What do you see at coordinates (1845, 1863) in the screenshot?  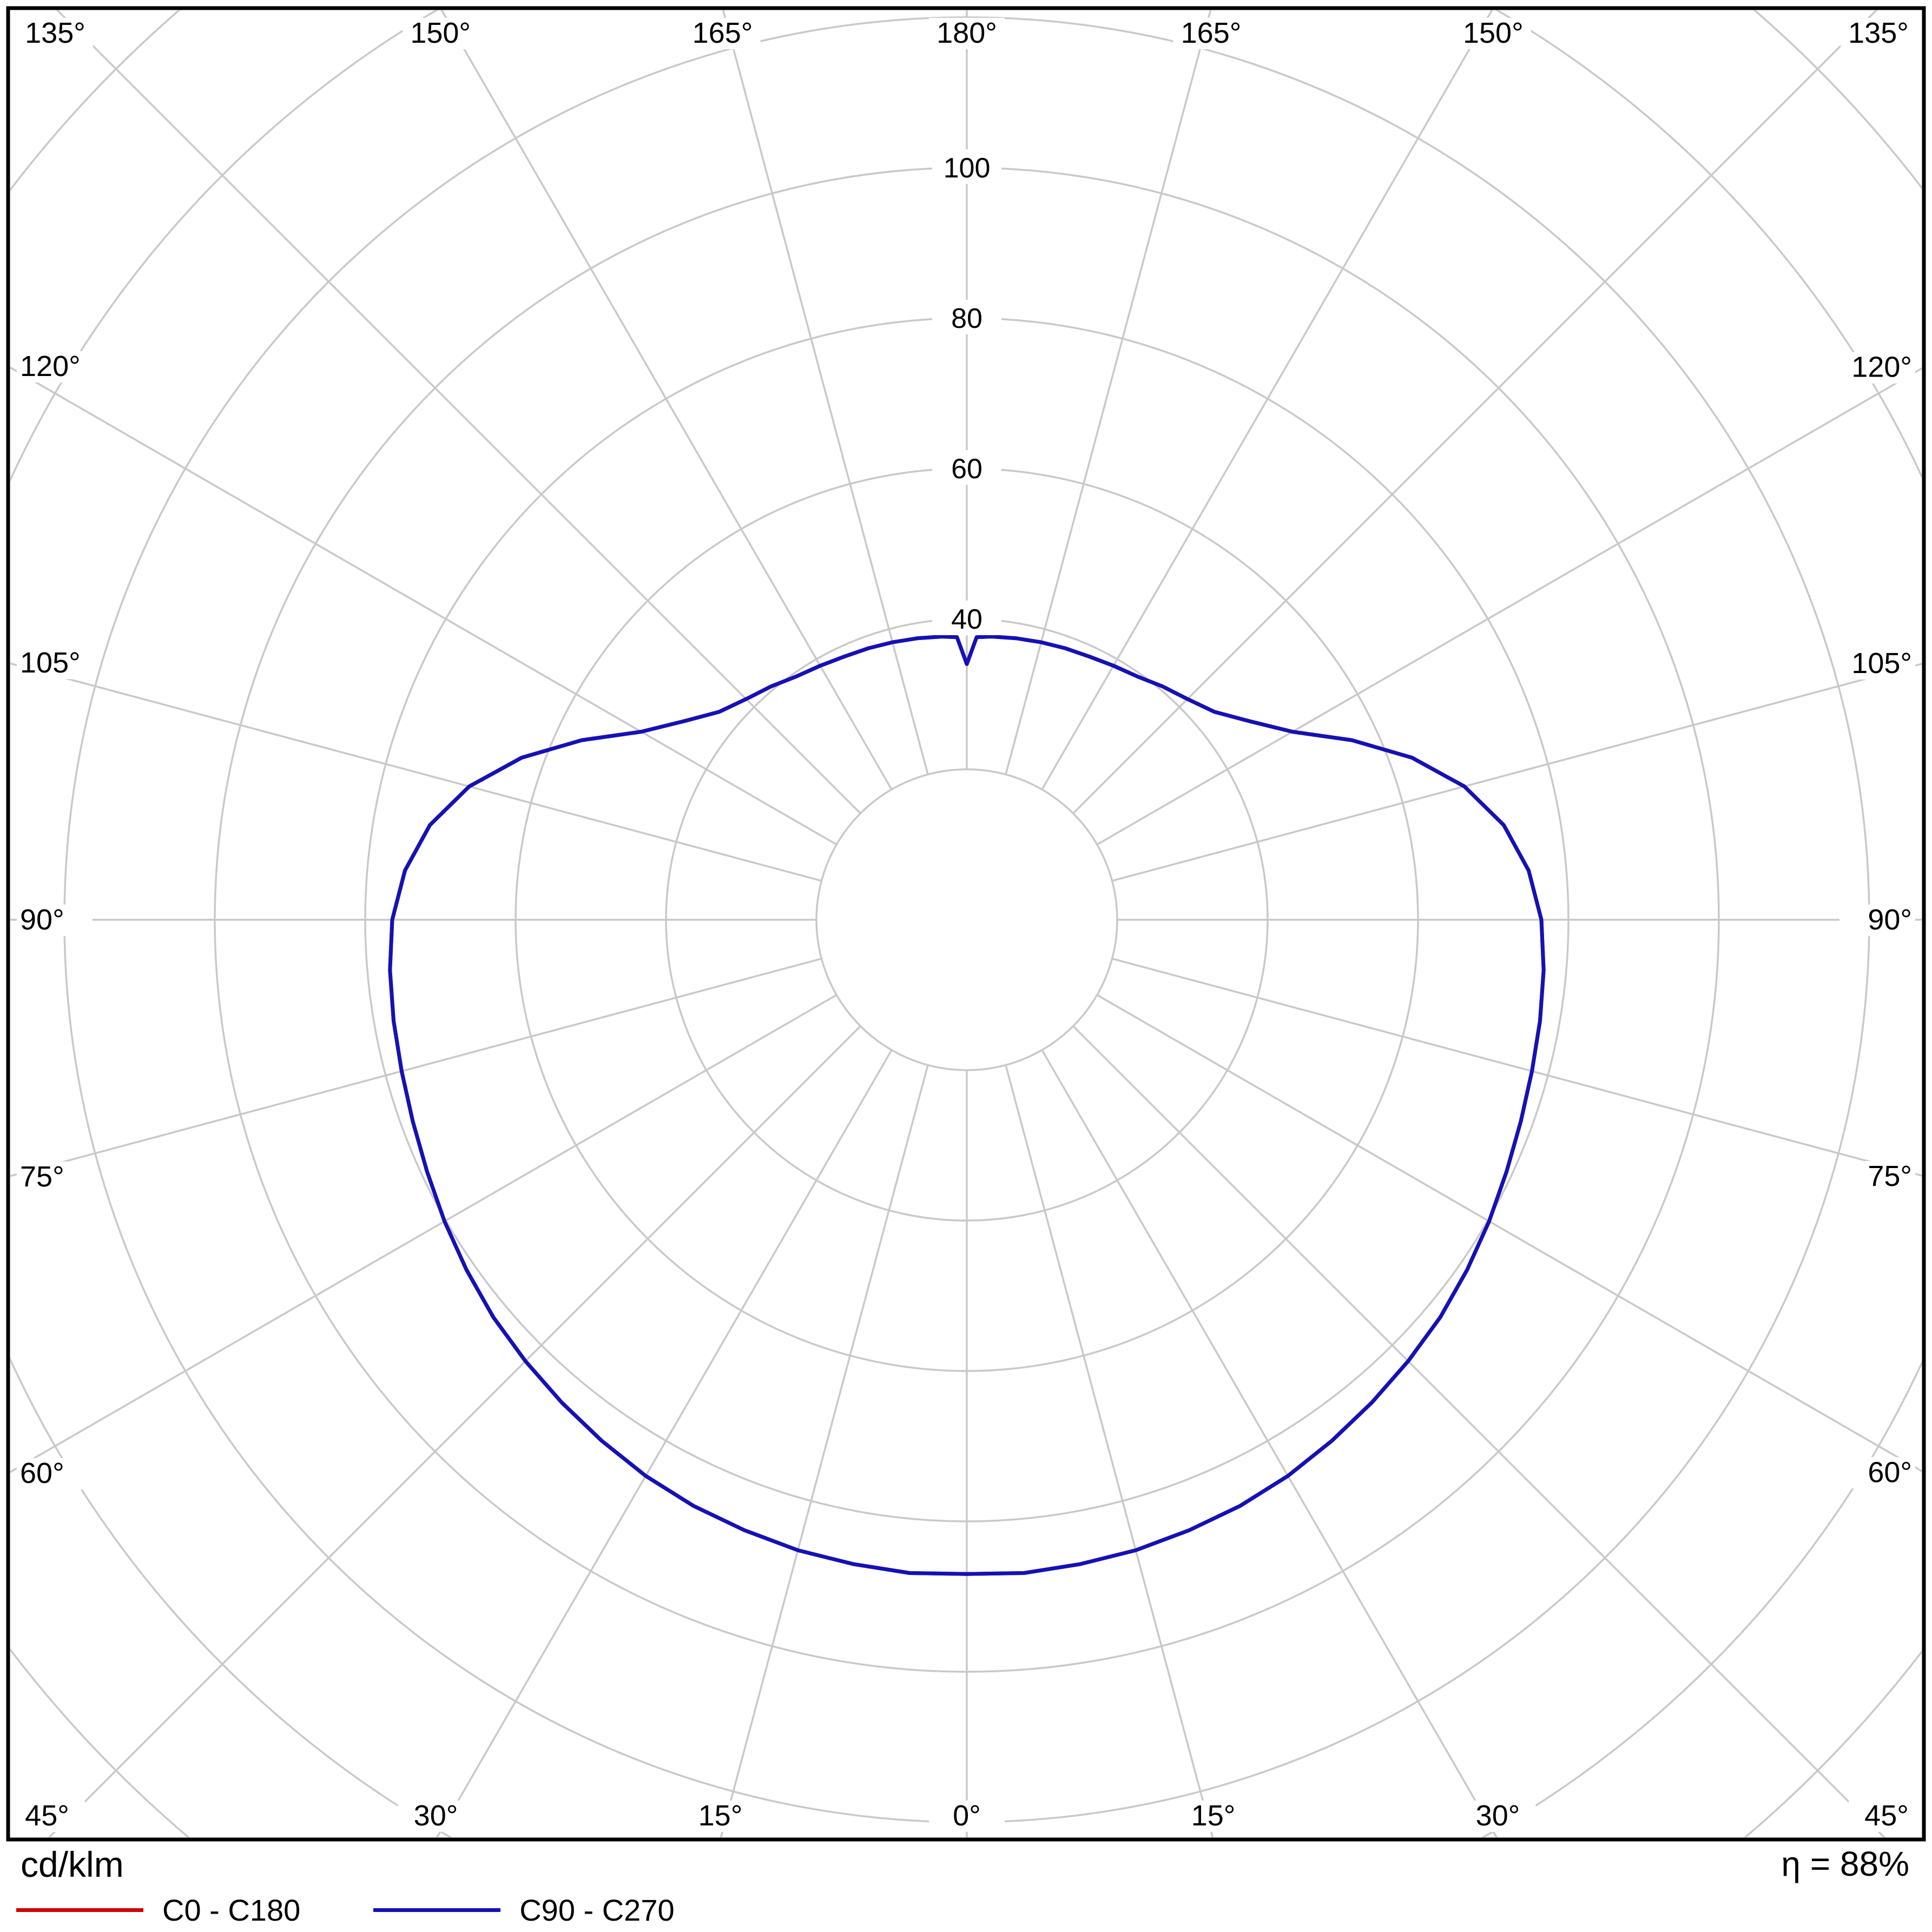 I see `efficiency-label: η = 88%` at bounding box center [1845, 1863].